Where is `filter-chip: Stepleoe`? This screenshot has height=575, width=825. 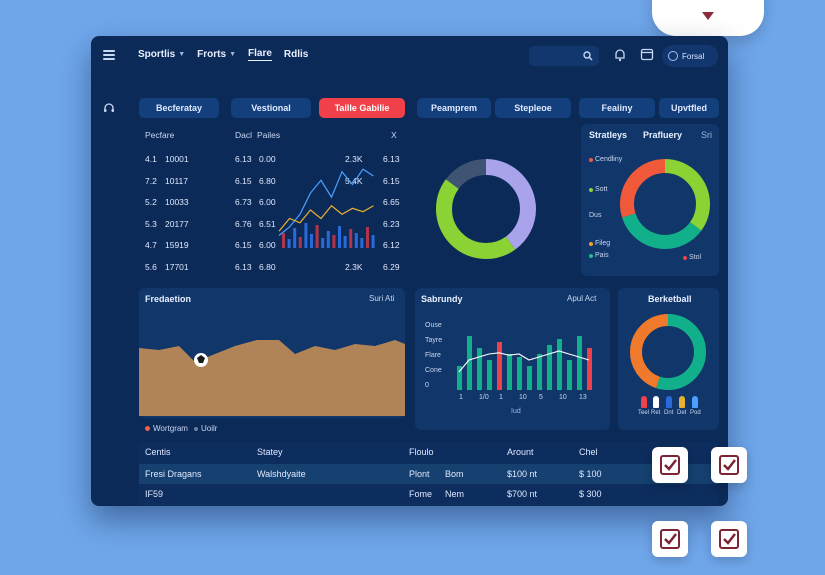
filter-chip: Stepleoe is located at coordinates (533, 108).